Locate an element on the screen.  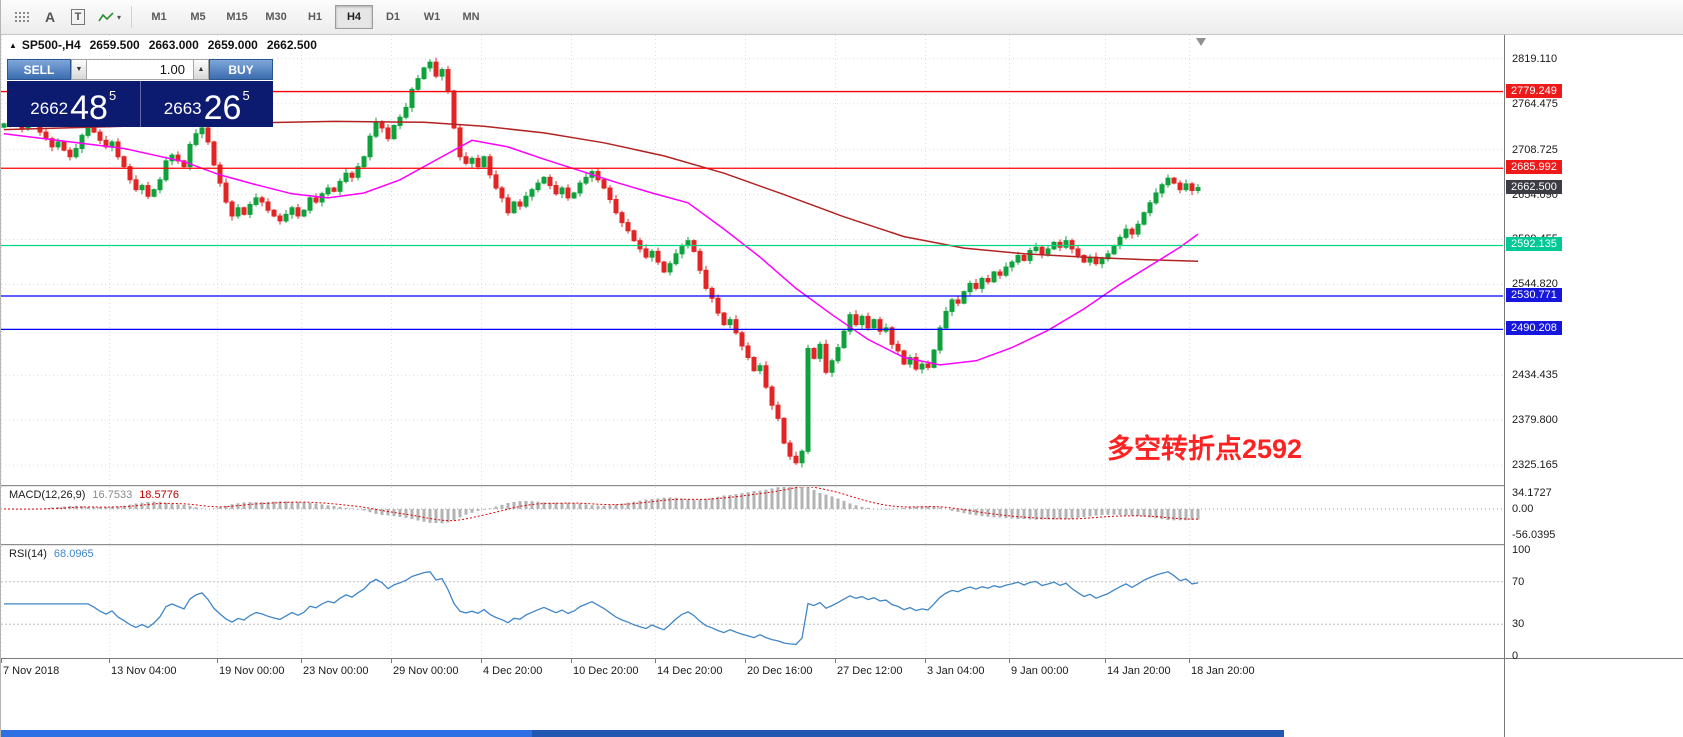
buy-price-display: 2663 26 5 is located at coordinates (207, 104).